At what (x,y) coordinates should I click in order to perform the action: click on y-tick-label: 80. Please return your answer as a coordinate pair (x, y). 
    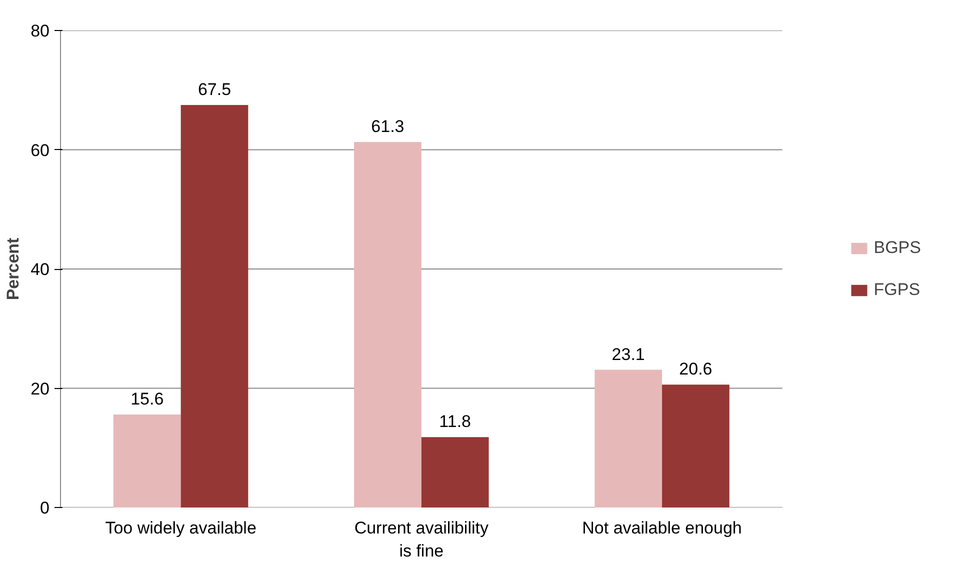
    Looking at the image, I should click on (40, 31).